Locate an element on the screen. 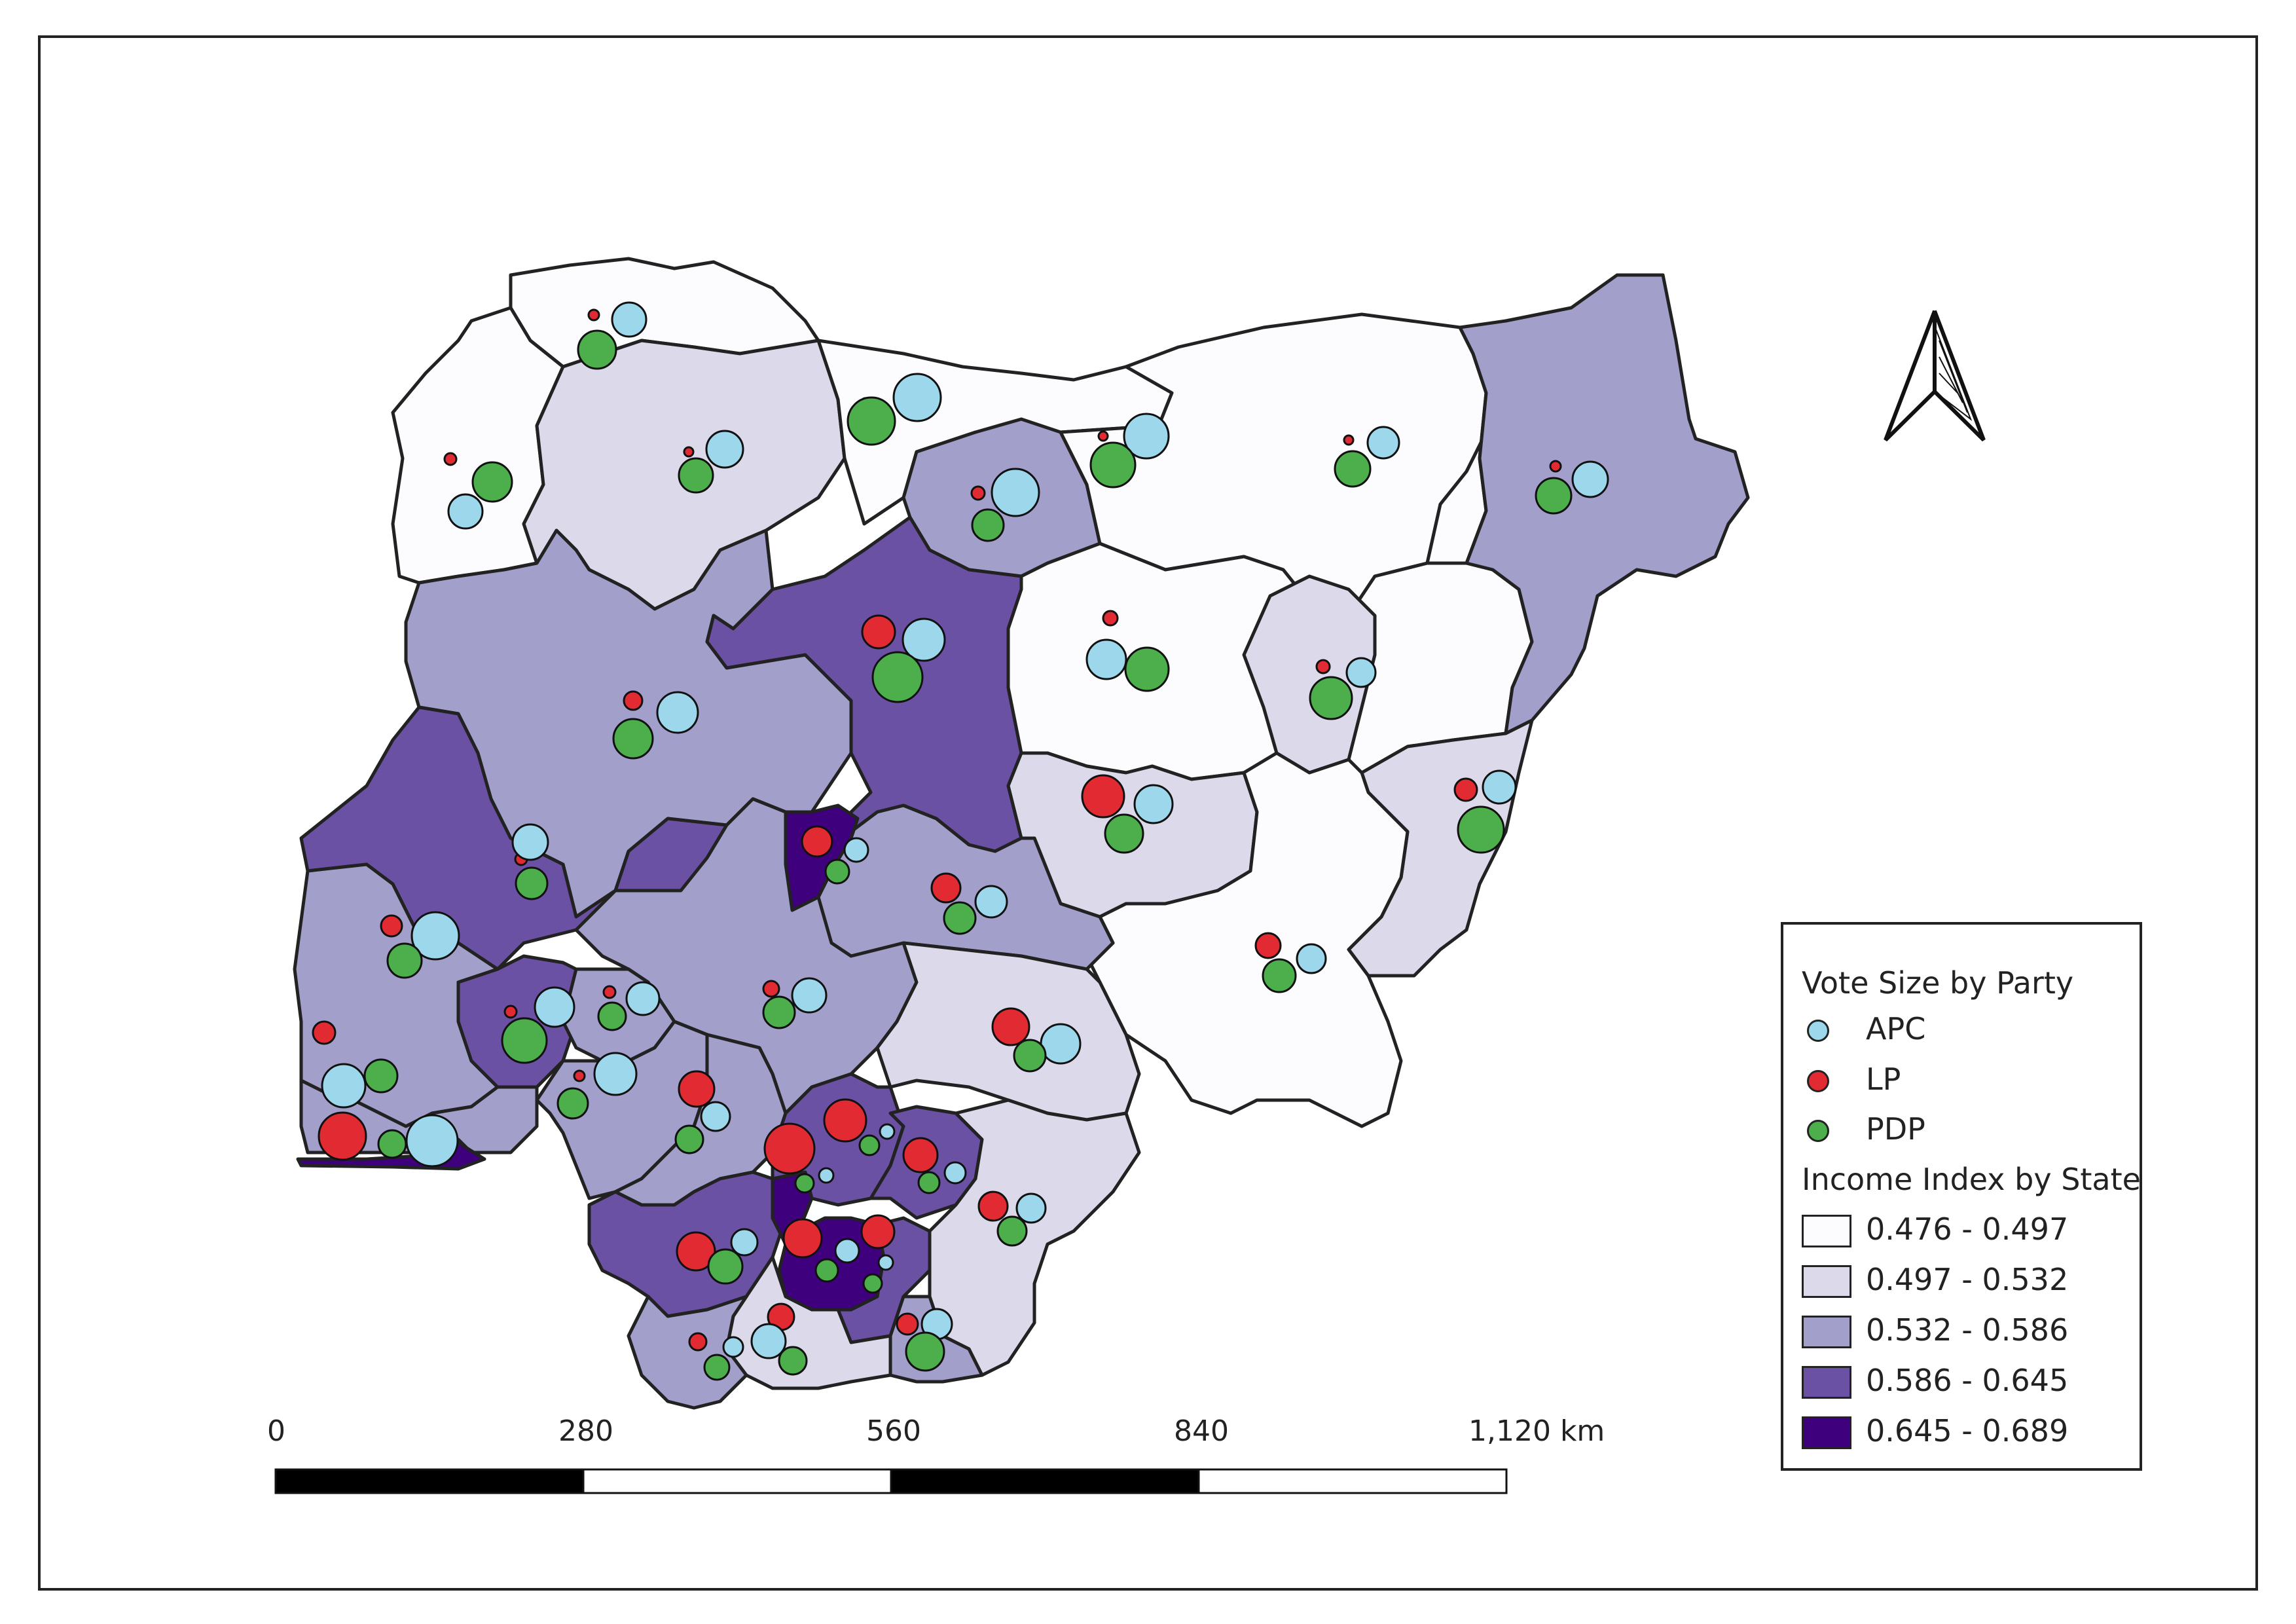 The width and height of the screenshot is (2296, 1624). north-arrow-icon is located at coordinates (1935, 376).